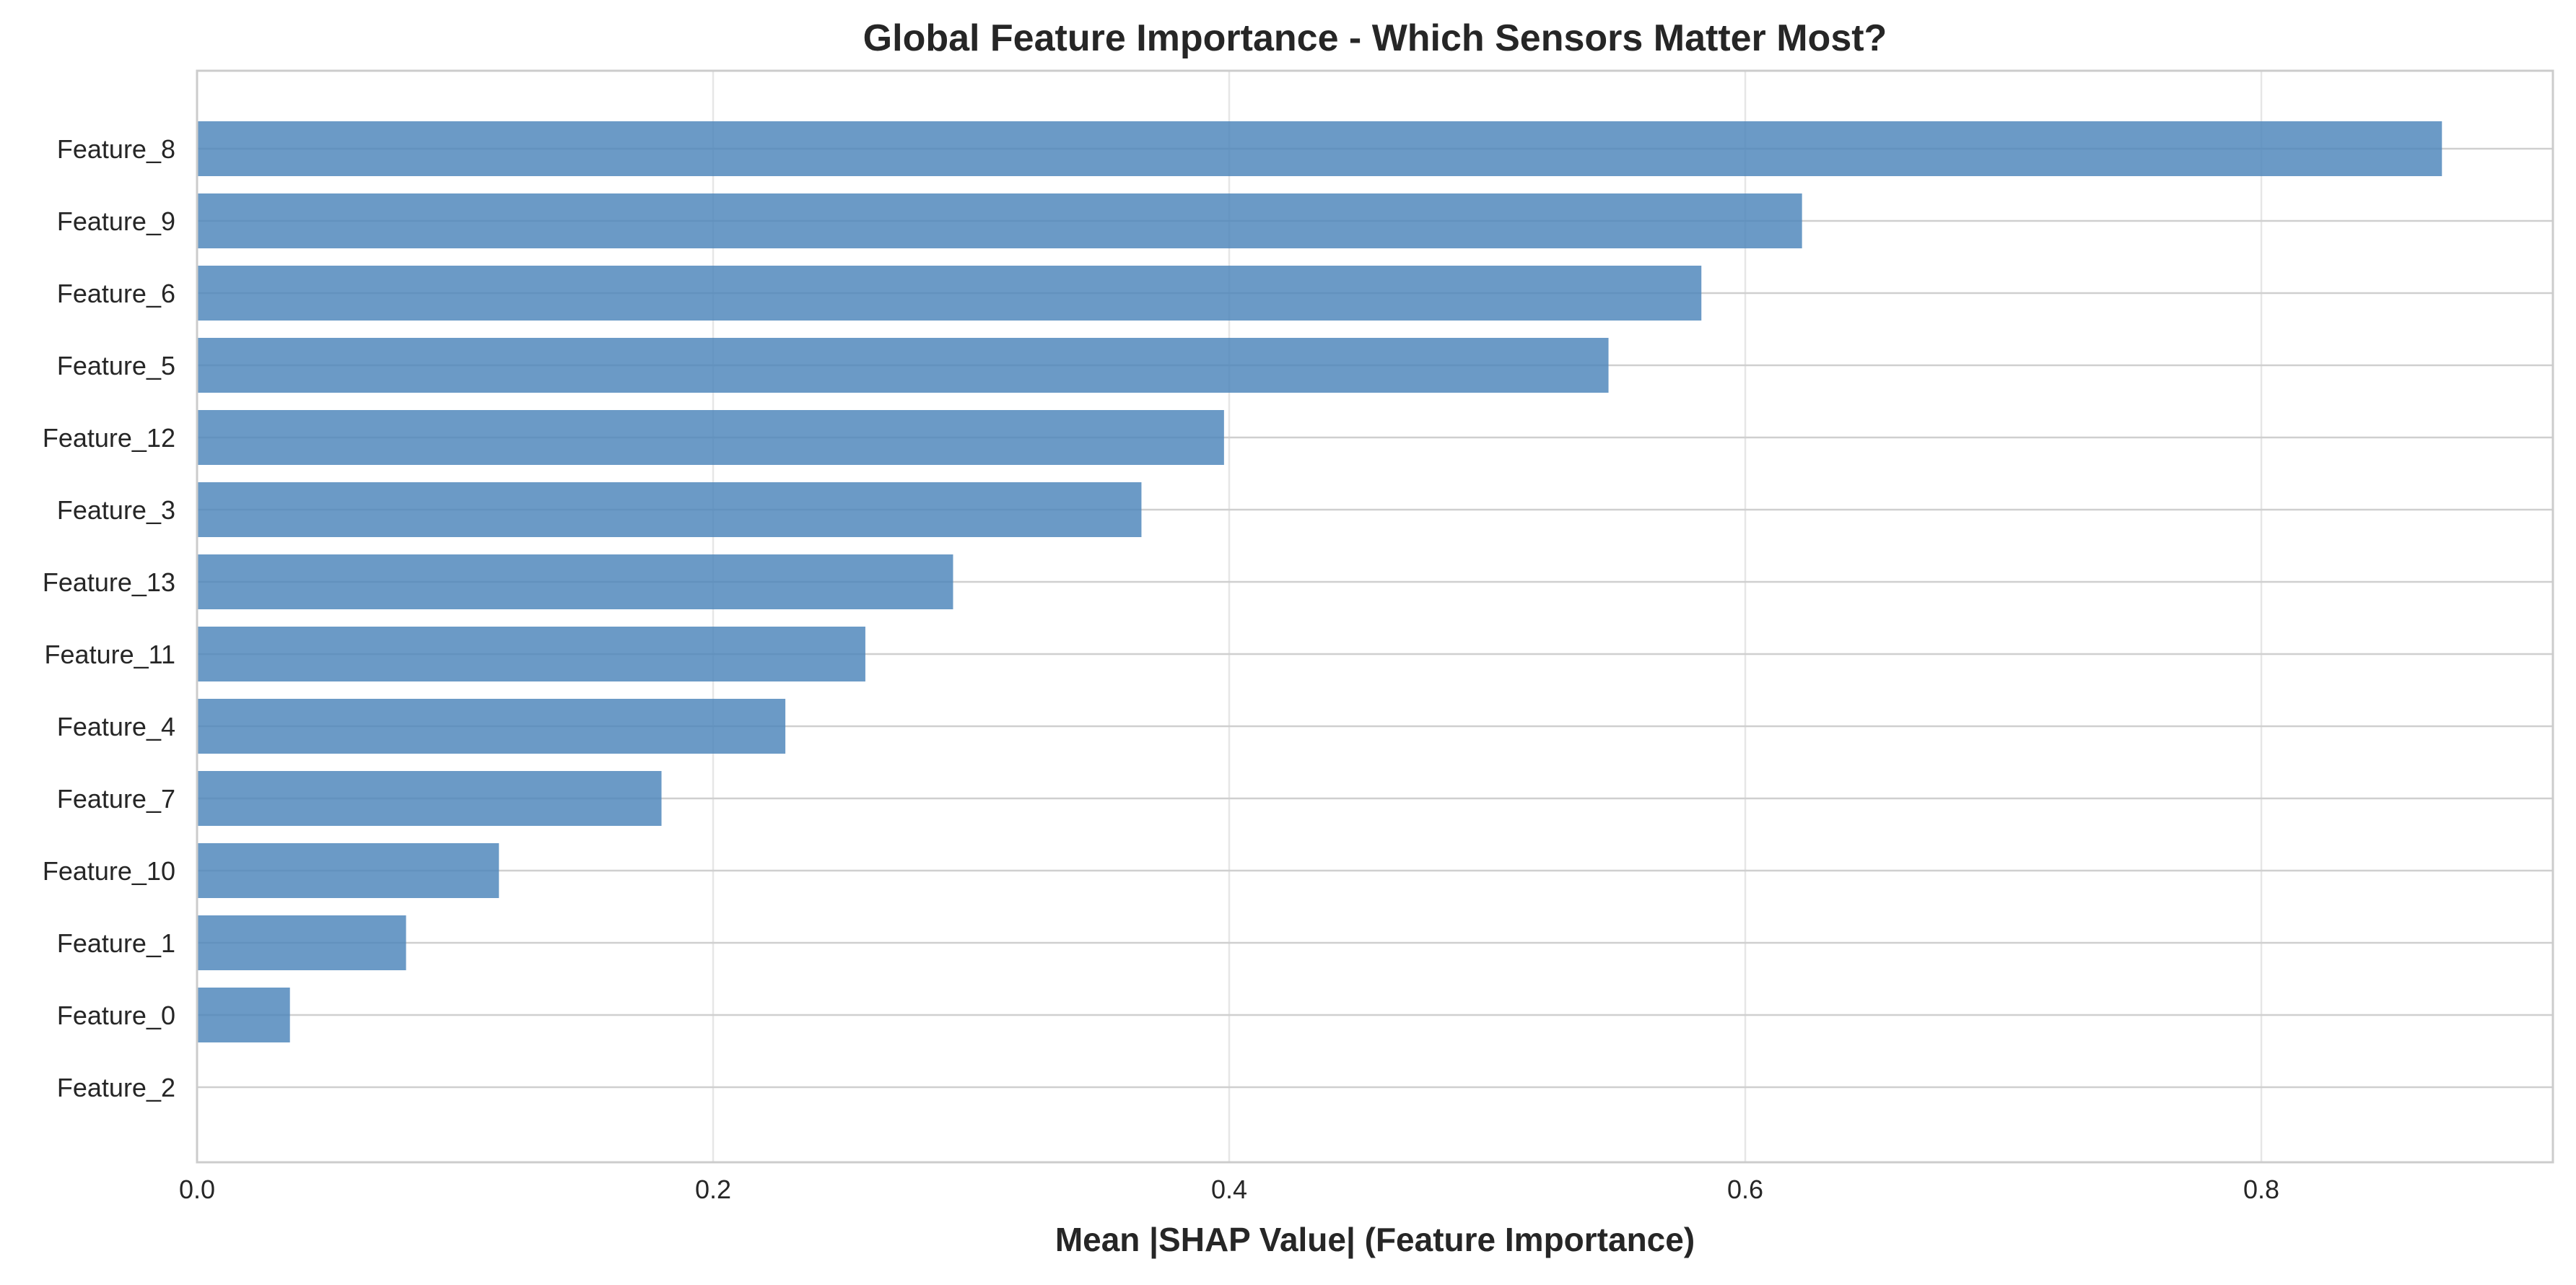 The image size is (2576, 1285). I want to click on y-tick-label: Feature_6, so click(116, 293).